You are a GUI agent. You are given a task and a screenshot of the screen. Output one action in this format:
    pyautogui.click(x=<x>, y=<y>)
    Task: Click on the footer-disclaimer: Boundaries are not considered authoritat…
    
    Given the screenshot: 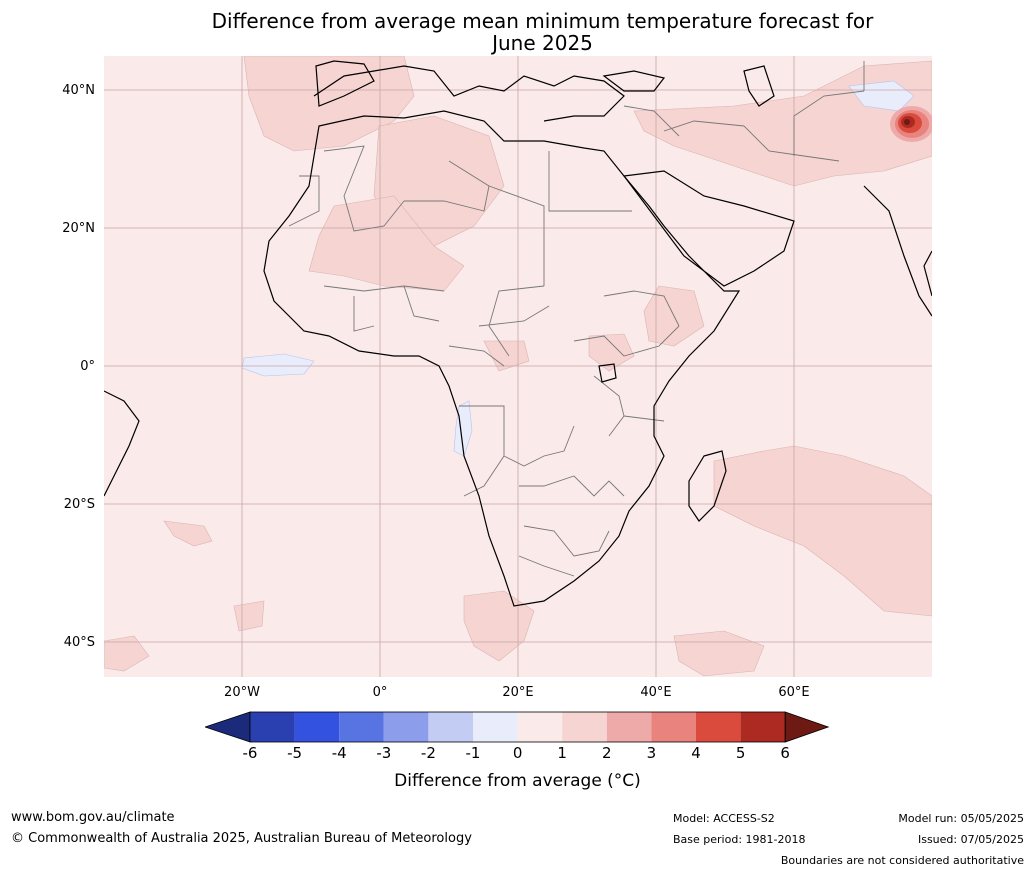 What is the action you would take?
    pyautogui.click(x=902, y=860)
    